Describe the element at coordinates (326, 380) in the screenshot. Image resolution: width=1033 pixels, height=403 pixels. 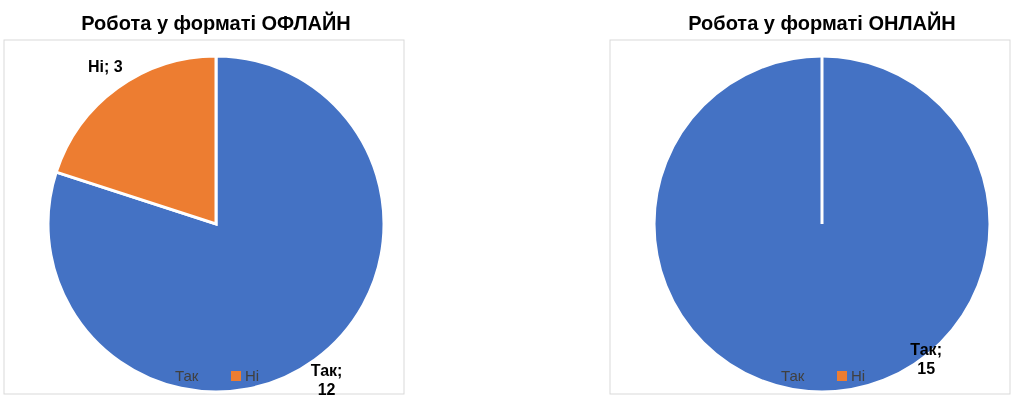
I see `data-label: Так; 12` at that location.